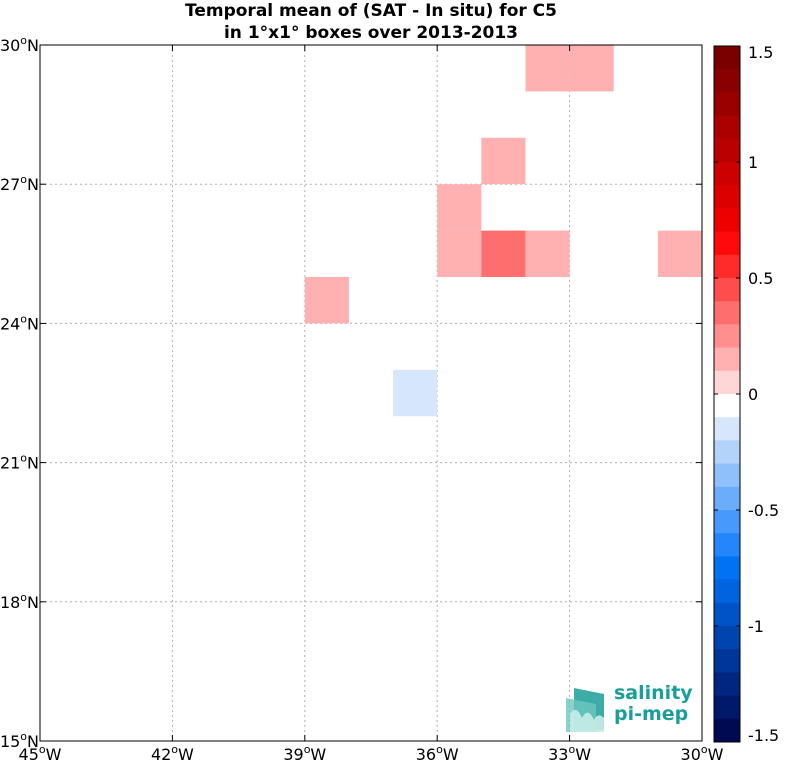  What do you see at coordinates (371, 11) in the screenshot?
I see `chart-title-line1: Temporal mean of (SAT - In situ) for C5` at bounding box center [371, 11].